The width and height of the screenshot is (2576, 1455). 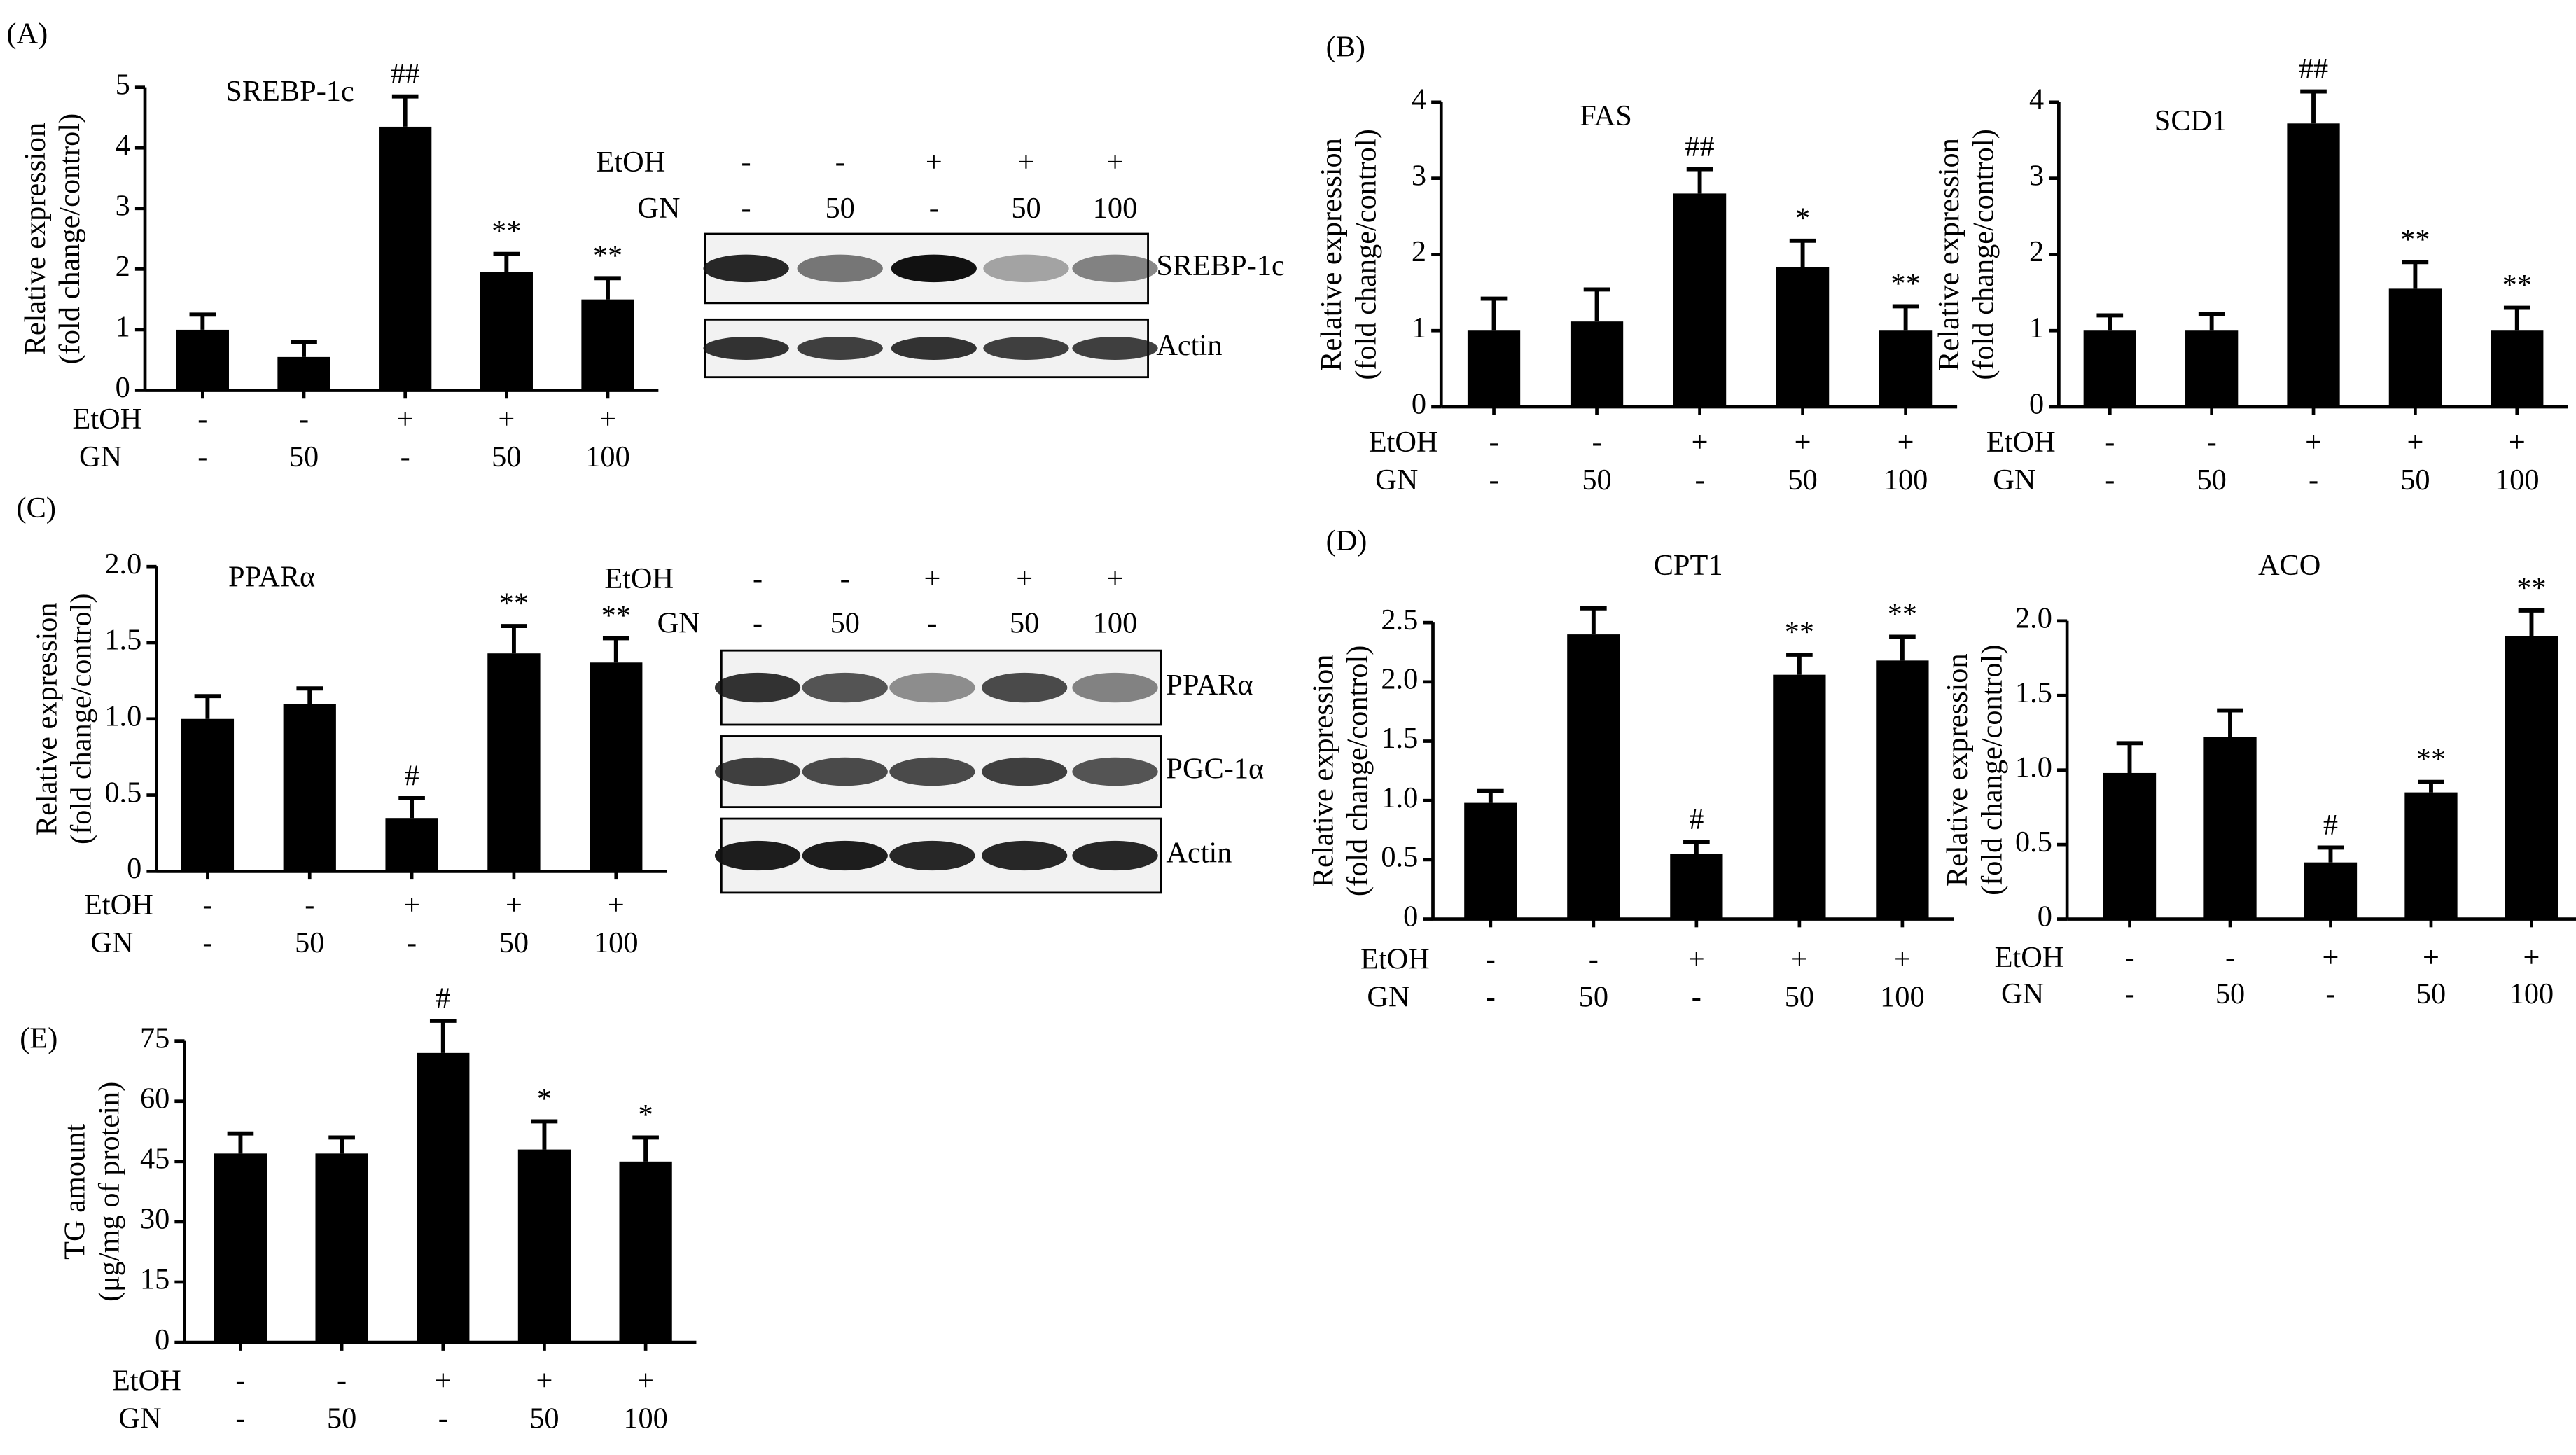 I want to click on significance-label: *, so click(x=1802, y=218).